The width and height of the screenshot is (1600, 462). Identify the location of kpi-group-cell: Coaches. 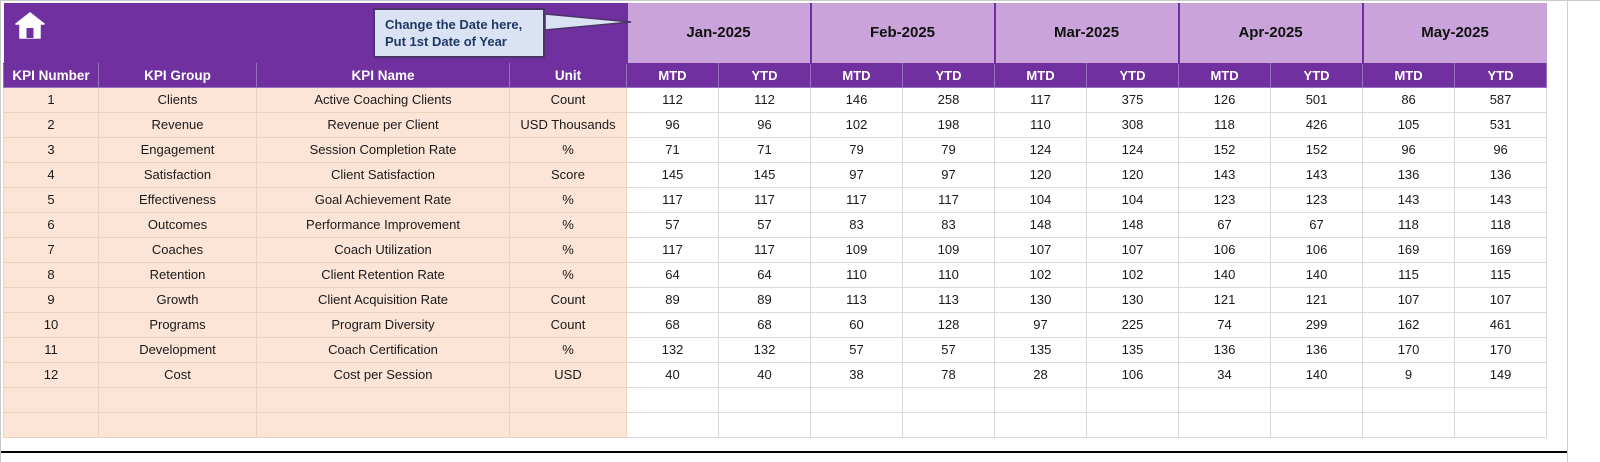
(177, 249).